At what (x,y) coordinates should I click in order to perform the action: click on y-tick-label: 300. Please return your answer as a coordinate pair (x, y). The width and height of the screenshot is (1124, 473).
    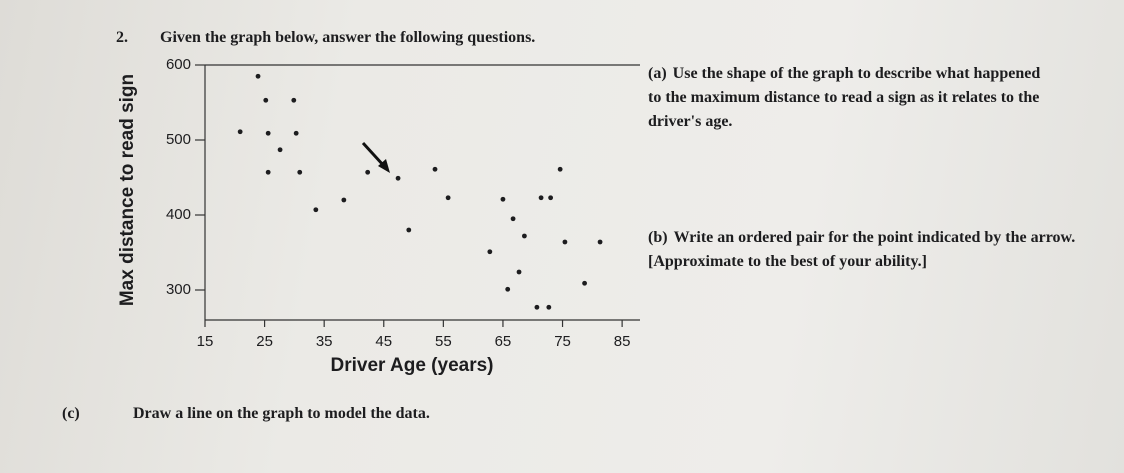
    Looking at the image, I should click on (178, 289).